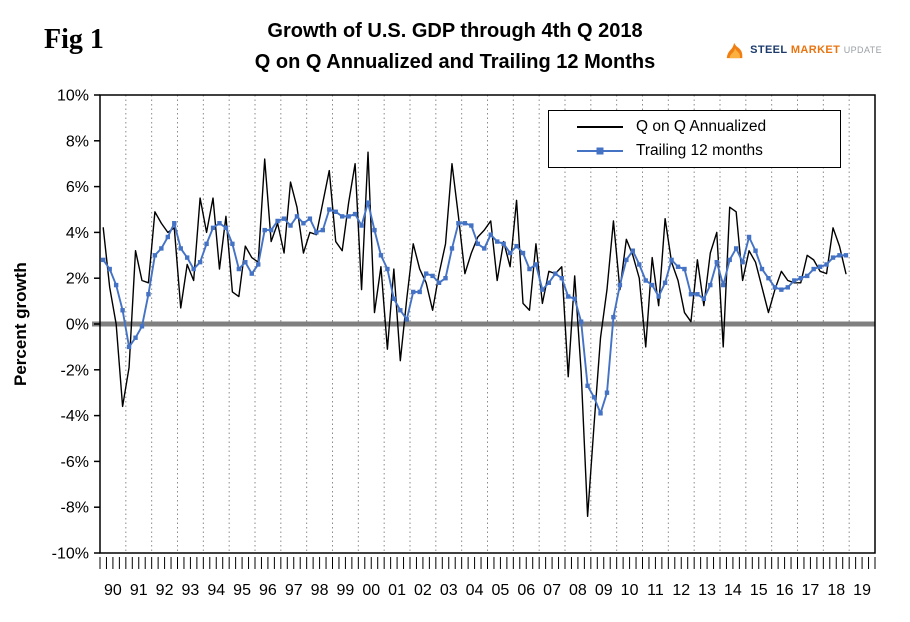 The width and height of the screenshot is (910, 622). What do you see at coordinates (604, 590) in the screenshot?
I see `svg-text: 09` at bounding box center [604, 590].